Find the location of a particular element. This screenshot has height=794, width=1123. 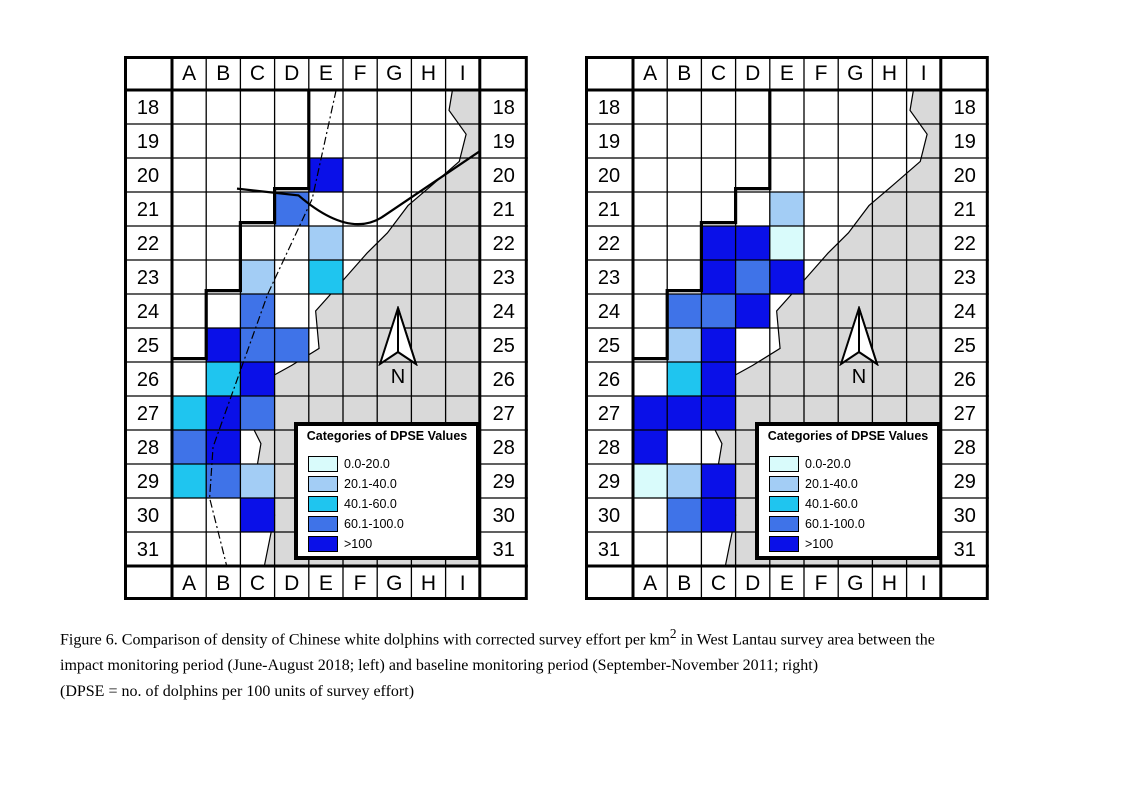

grid-cell-D21 is located at coordinates (291, 209).